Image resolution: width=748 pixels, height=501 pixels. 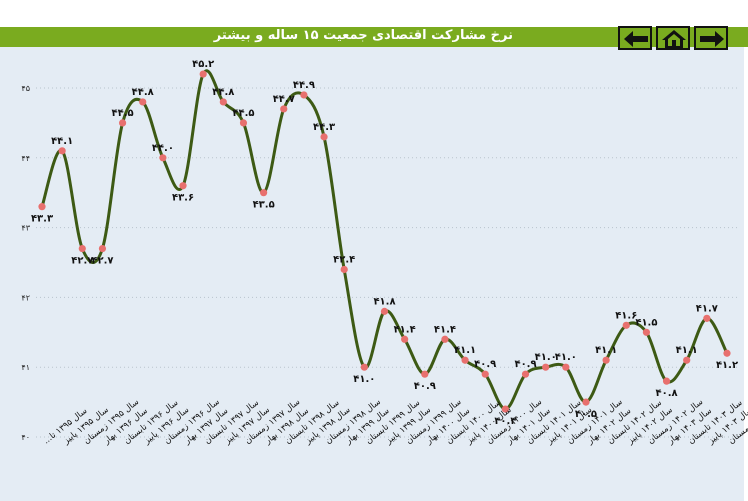 I want to click on home-button, so click(x=673, y=38).